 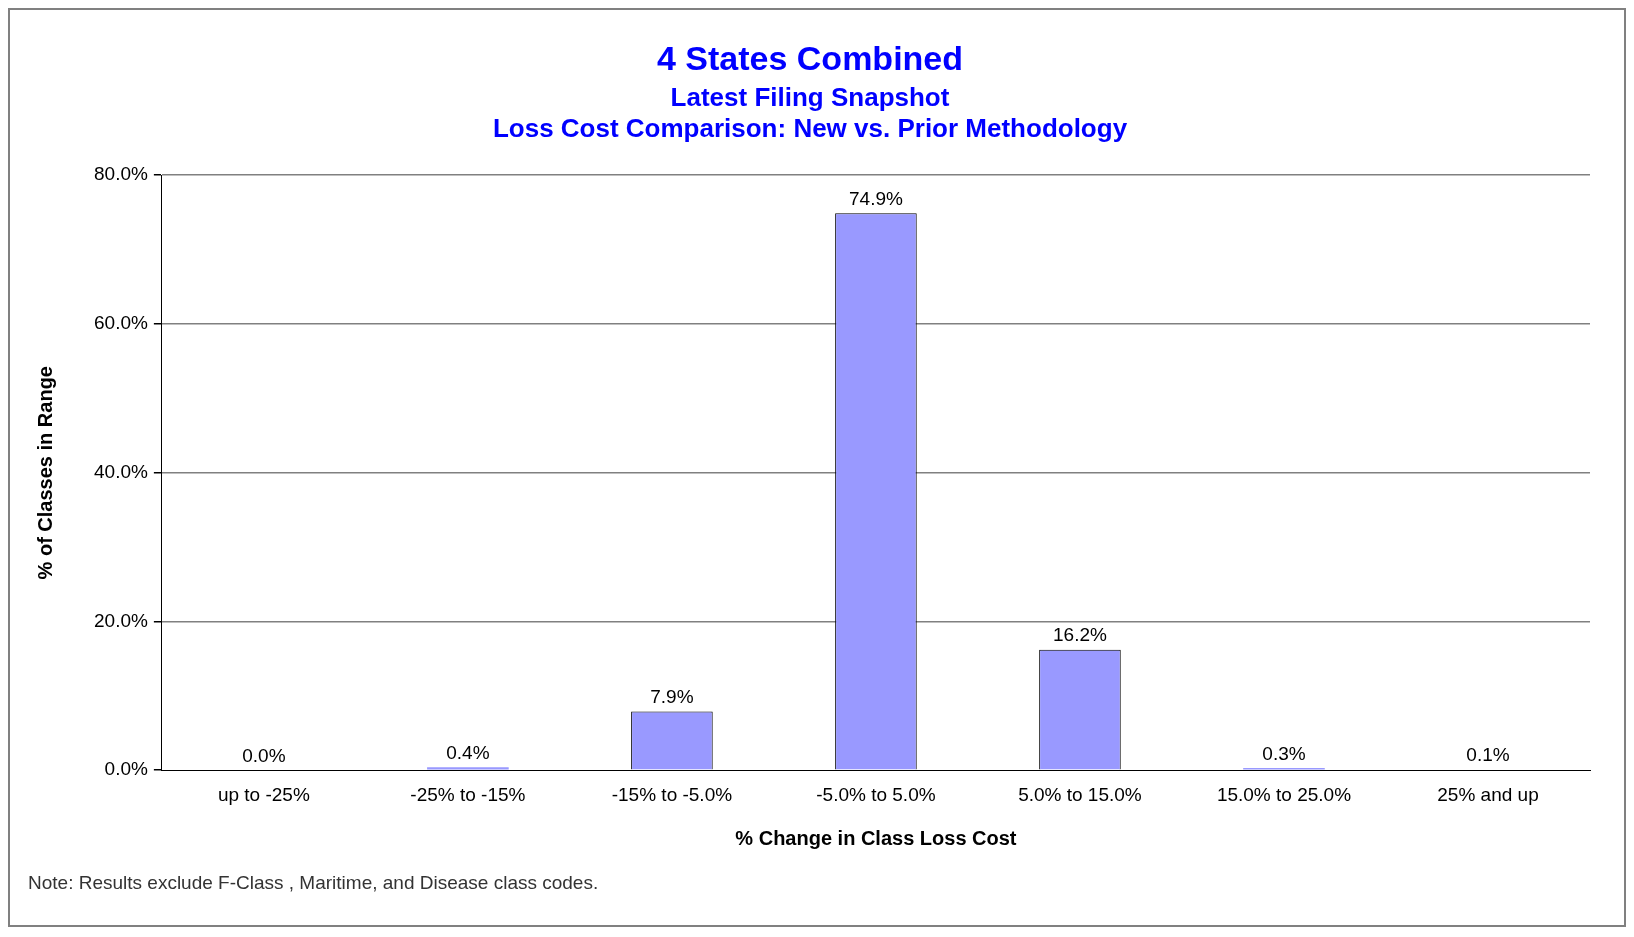 What do you see at coordinates (1284, 753) in the screenshot?
I see `data-label: 0.3%` at bounding box center [1284, 753].